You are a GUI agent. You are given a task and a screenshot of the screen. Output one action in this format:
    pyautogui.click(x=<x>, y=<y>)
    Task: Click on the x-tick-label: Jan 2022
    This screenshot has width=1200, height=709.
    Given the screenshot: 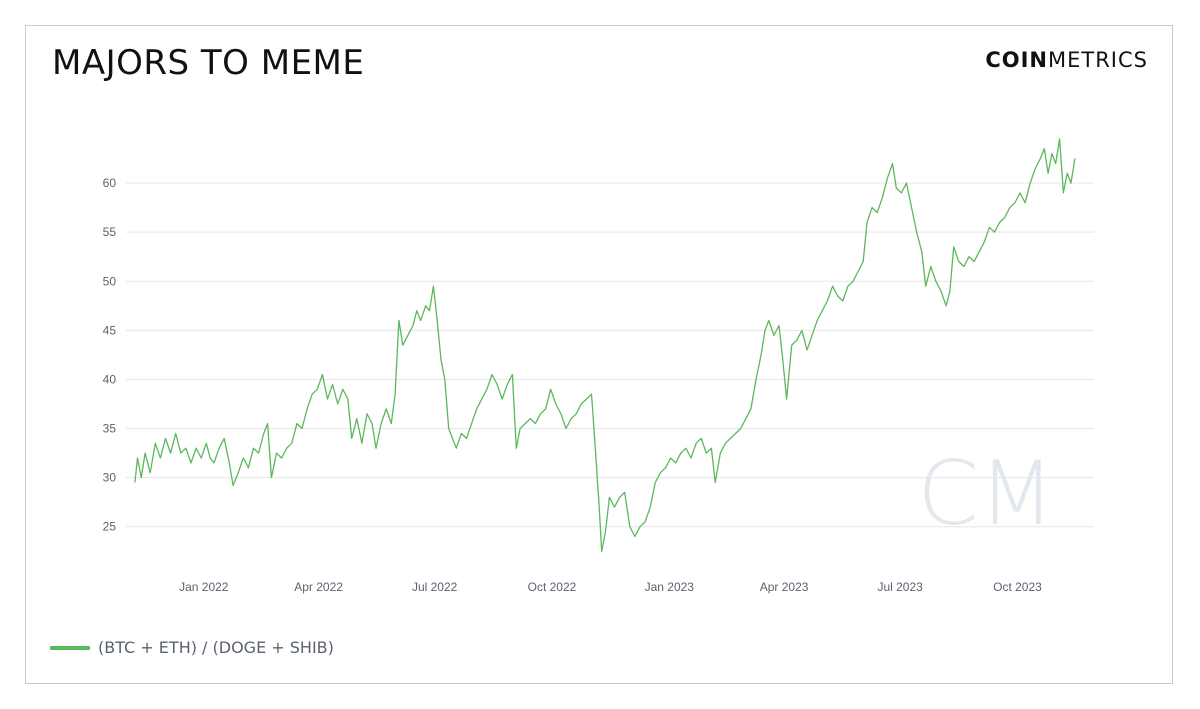 What is the action you would take?
    pyautogui.click(x=204, y=587)
    